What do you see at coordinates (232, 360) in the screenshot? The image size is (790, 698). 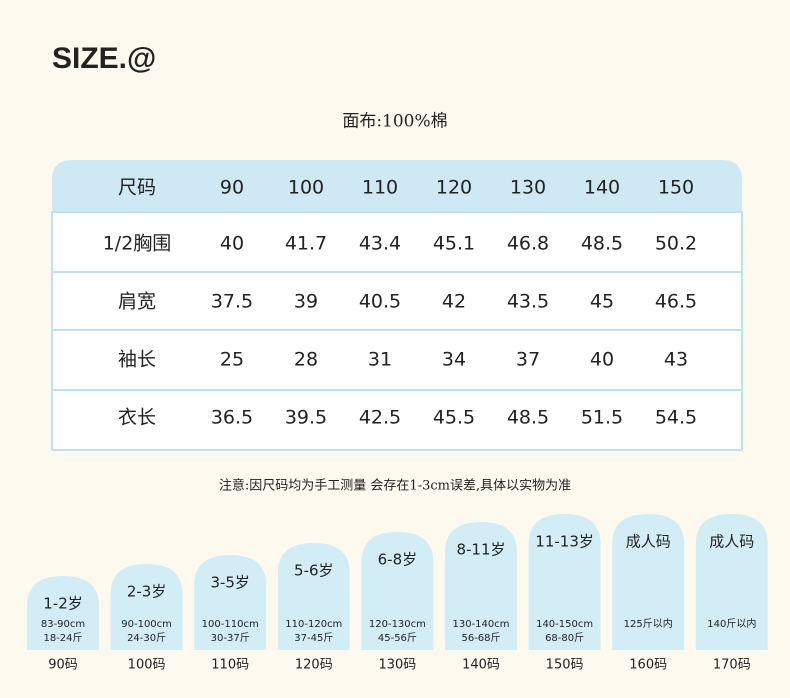 I see `table-cell: 25` at bounding box center [232, 360].